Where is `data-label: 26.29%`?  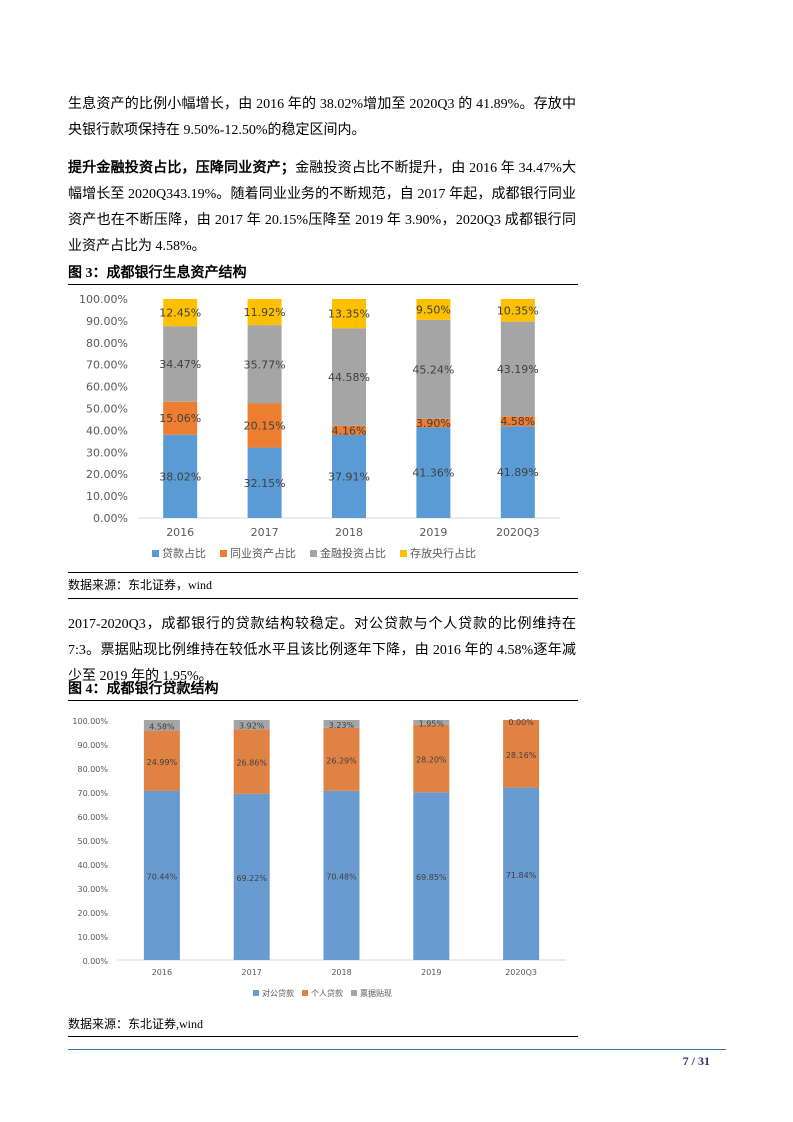
data-label: 26.29% is located at coordinates (341, 760).